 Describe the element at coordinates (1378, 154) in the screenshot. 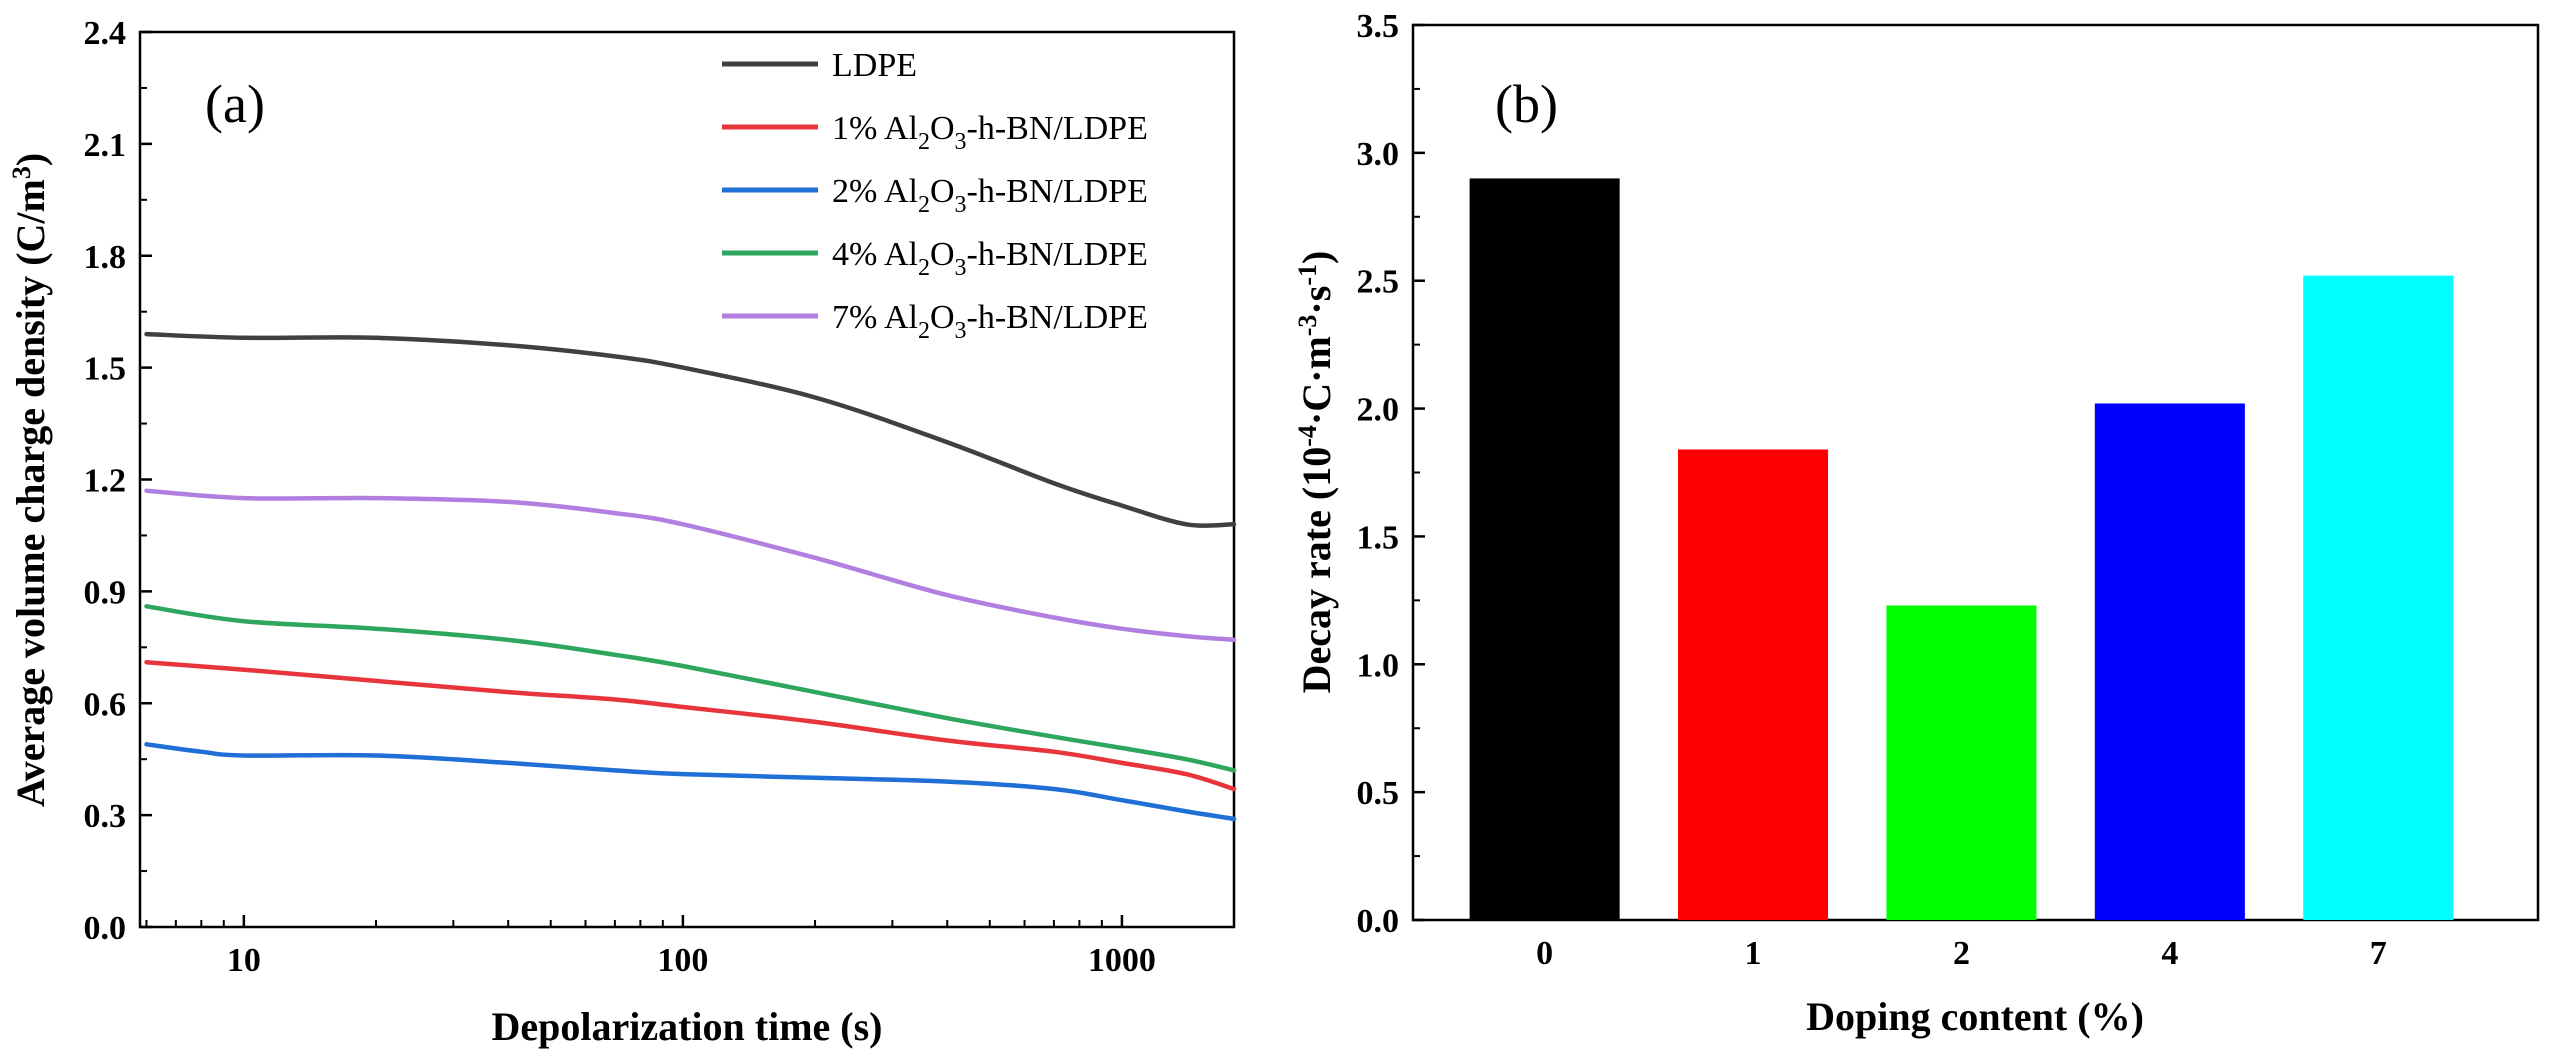

I see `y-tick-label-b: 3.0` at that location.